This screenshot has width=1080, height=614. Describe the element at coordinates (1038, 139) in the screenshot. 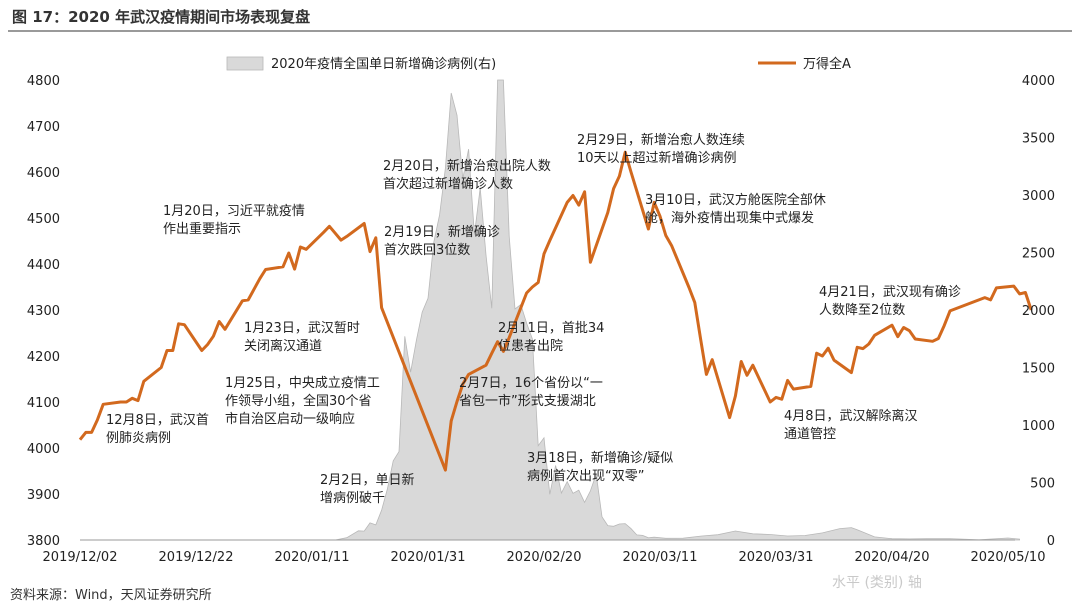

I see `y-right-tick-label: 3500` at that location.